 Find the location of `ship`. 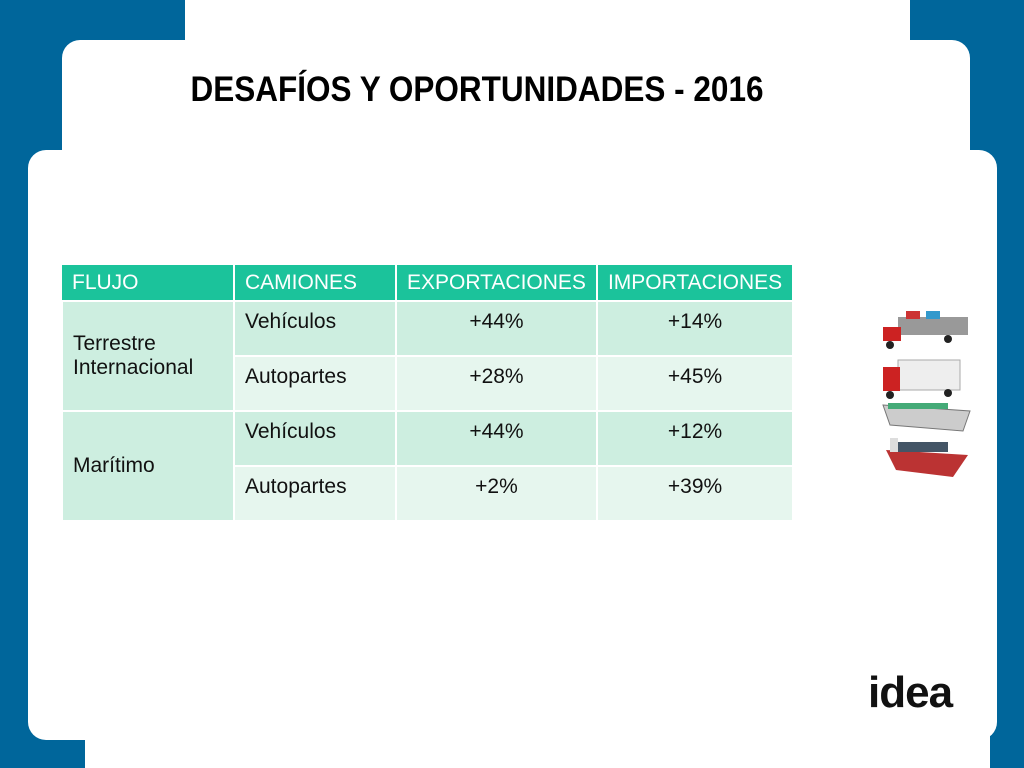

ship is located at coordinates (926, 417).